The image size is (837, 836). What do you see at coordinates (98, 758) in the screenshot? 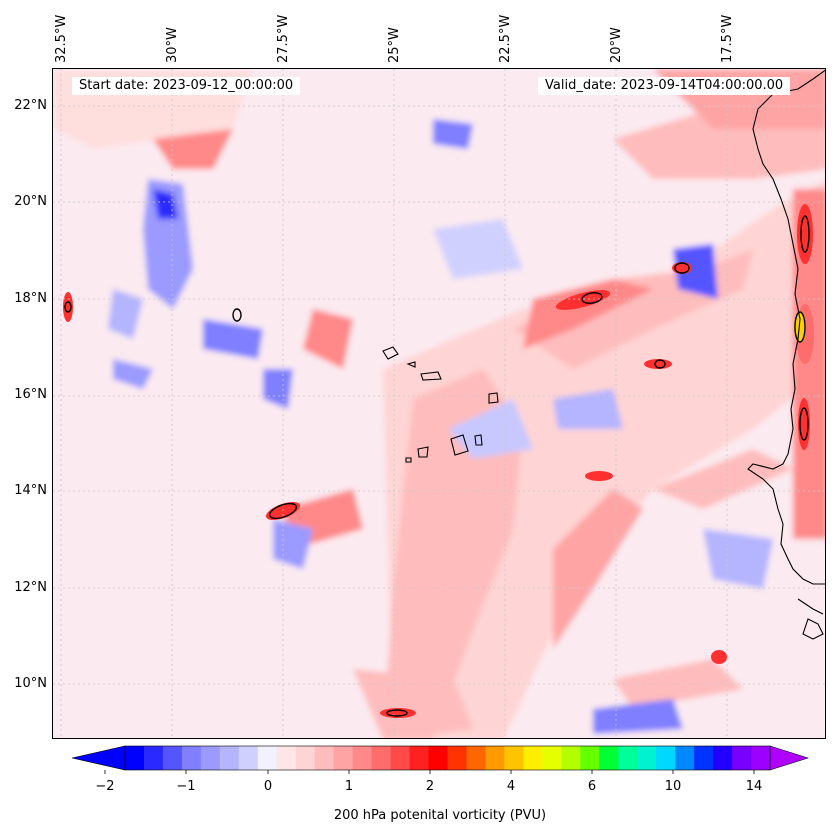
I see `colorbar-extend-low` at bounding box center [98, 758].